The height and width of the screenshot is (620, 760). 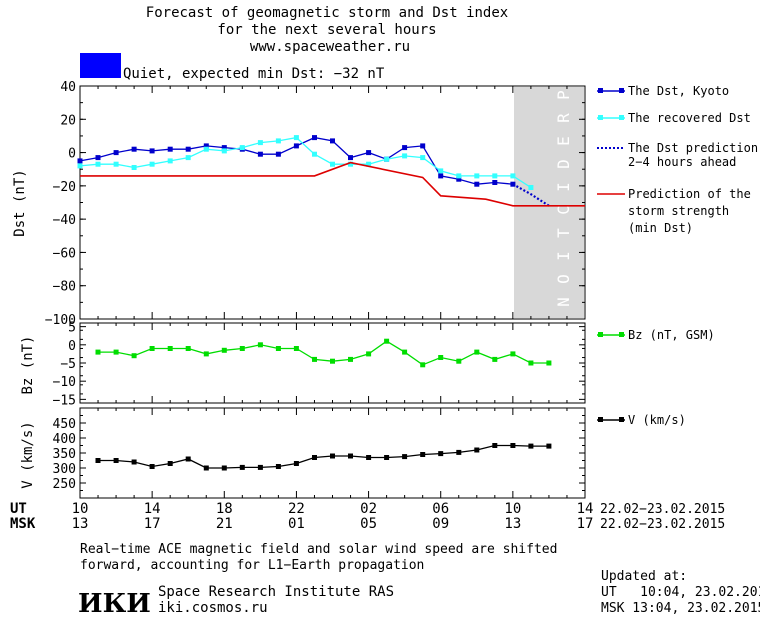 I want to click on ytick-label: 350, so click(x=64, y=454).